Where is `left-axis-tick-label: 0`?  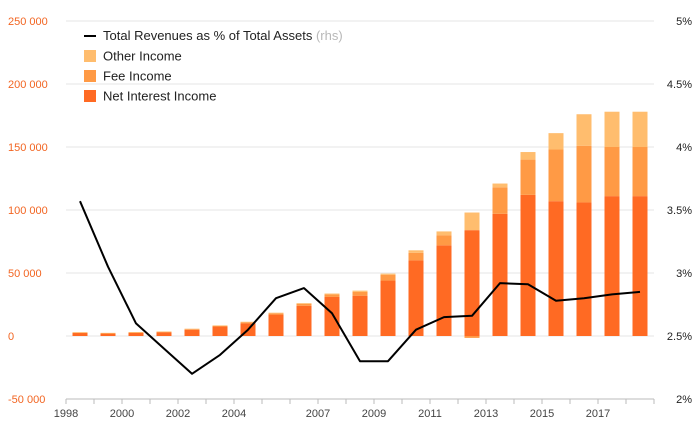
left-axis-tick-label: 0 is located at coordinates (11, 337).